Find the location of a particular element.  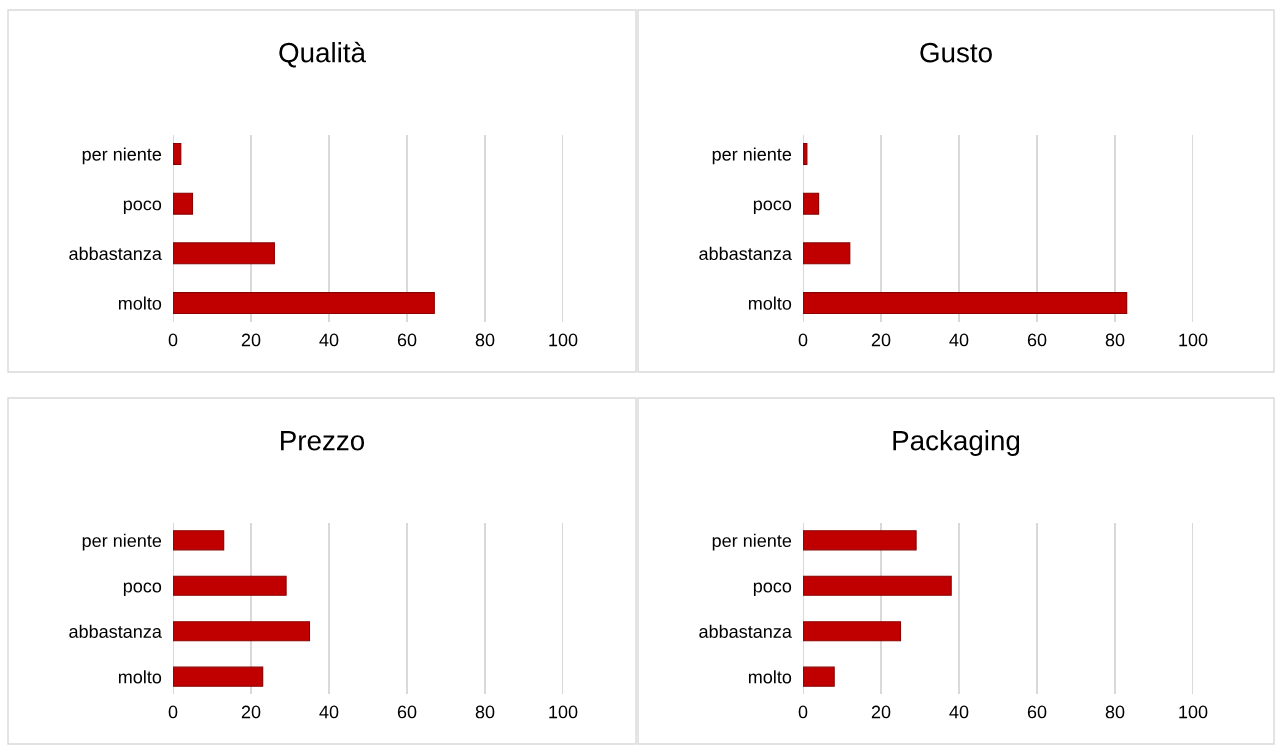

chart-title: Packaging is located at coordinates (956, 443).